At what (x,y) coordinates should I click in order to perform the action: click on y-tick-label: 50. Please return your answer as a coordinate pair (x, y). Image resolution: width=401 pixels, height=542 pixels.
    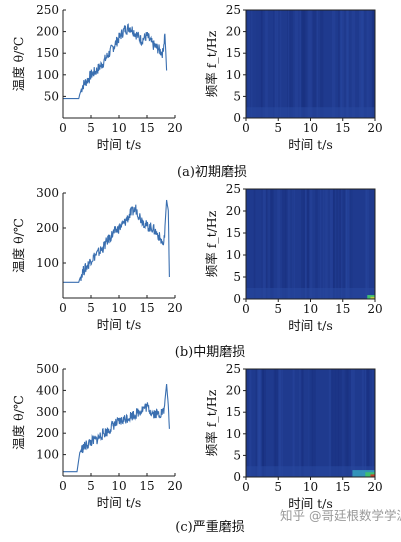
    Looking at the image, I should click on (51, 96).